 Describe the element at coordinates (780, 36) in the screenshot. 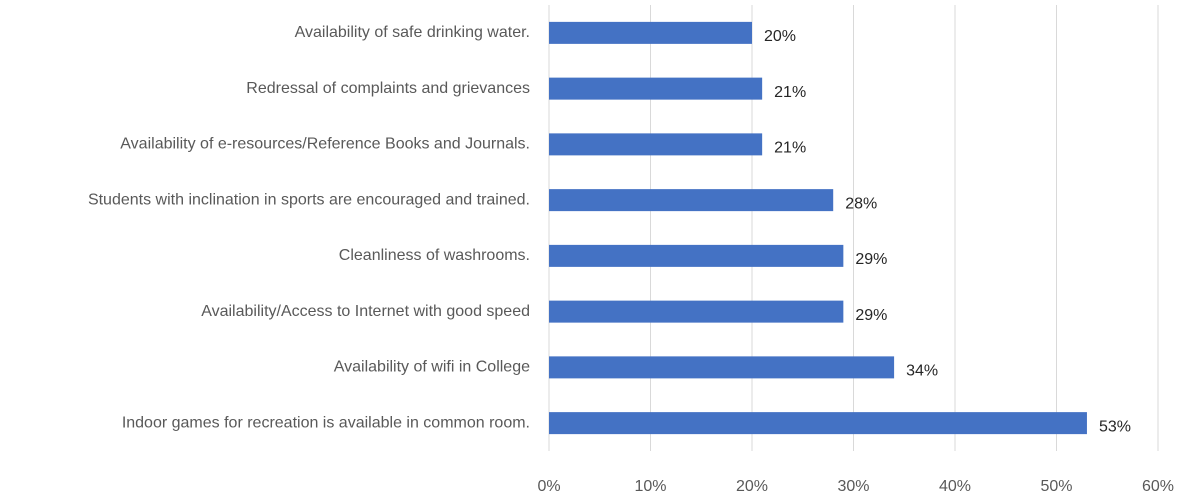

I see `data-label: 20%` at that location.